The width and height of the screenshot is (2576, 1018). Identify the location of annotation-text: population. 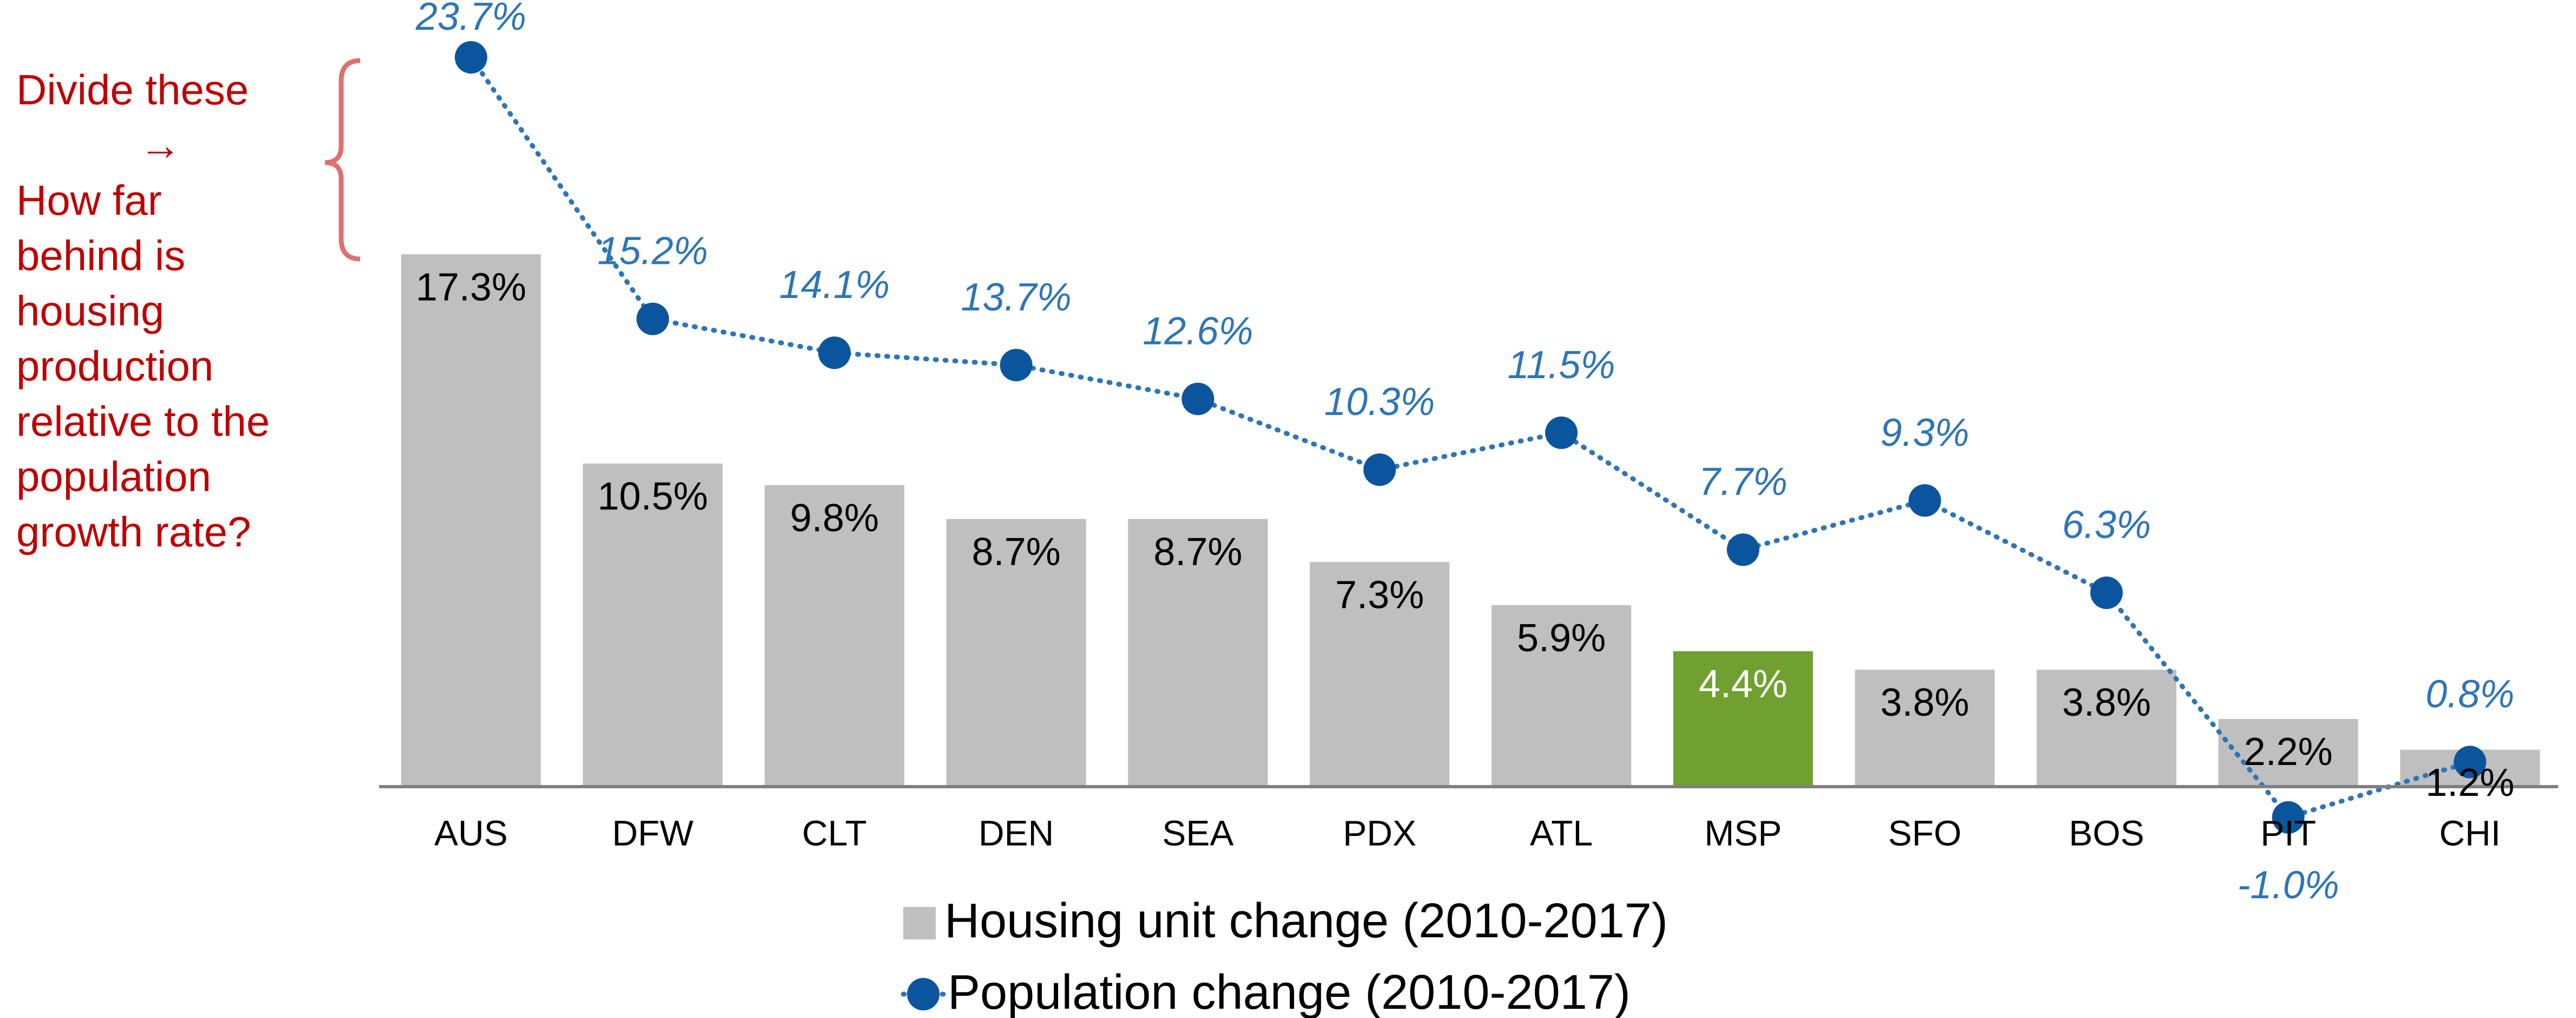
(113, 477).